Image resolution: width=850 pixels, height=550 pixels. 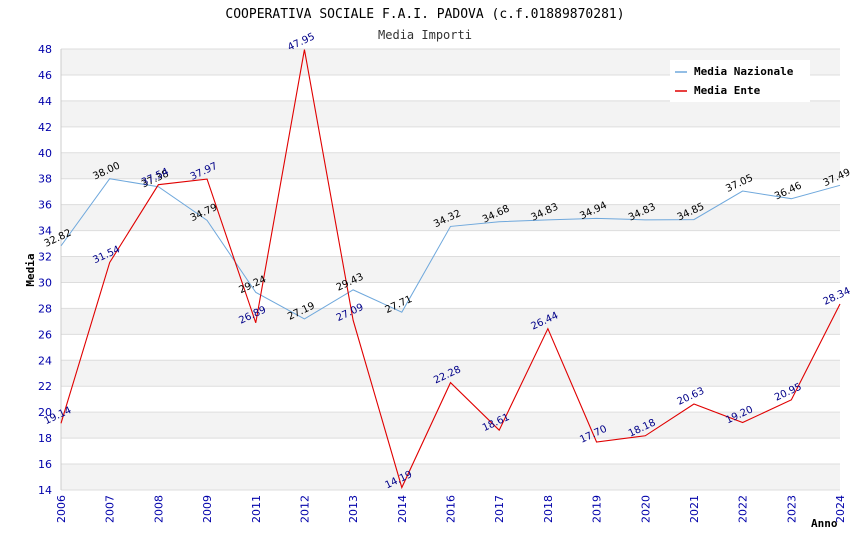 What do you see at coordinates (840, 509) in the screenshot?
I see `x-tick-label: 2024` at bounding box center [840, 509].